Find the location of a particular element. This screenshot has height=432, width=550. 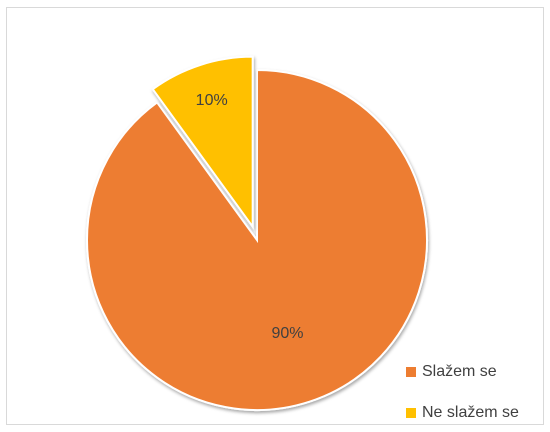

data-labels: 90% 10% is located at coordinates (250, 217).